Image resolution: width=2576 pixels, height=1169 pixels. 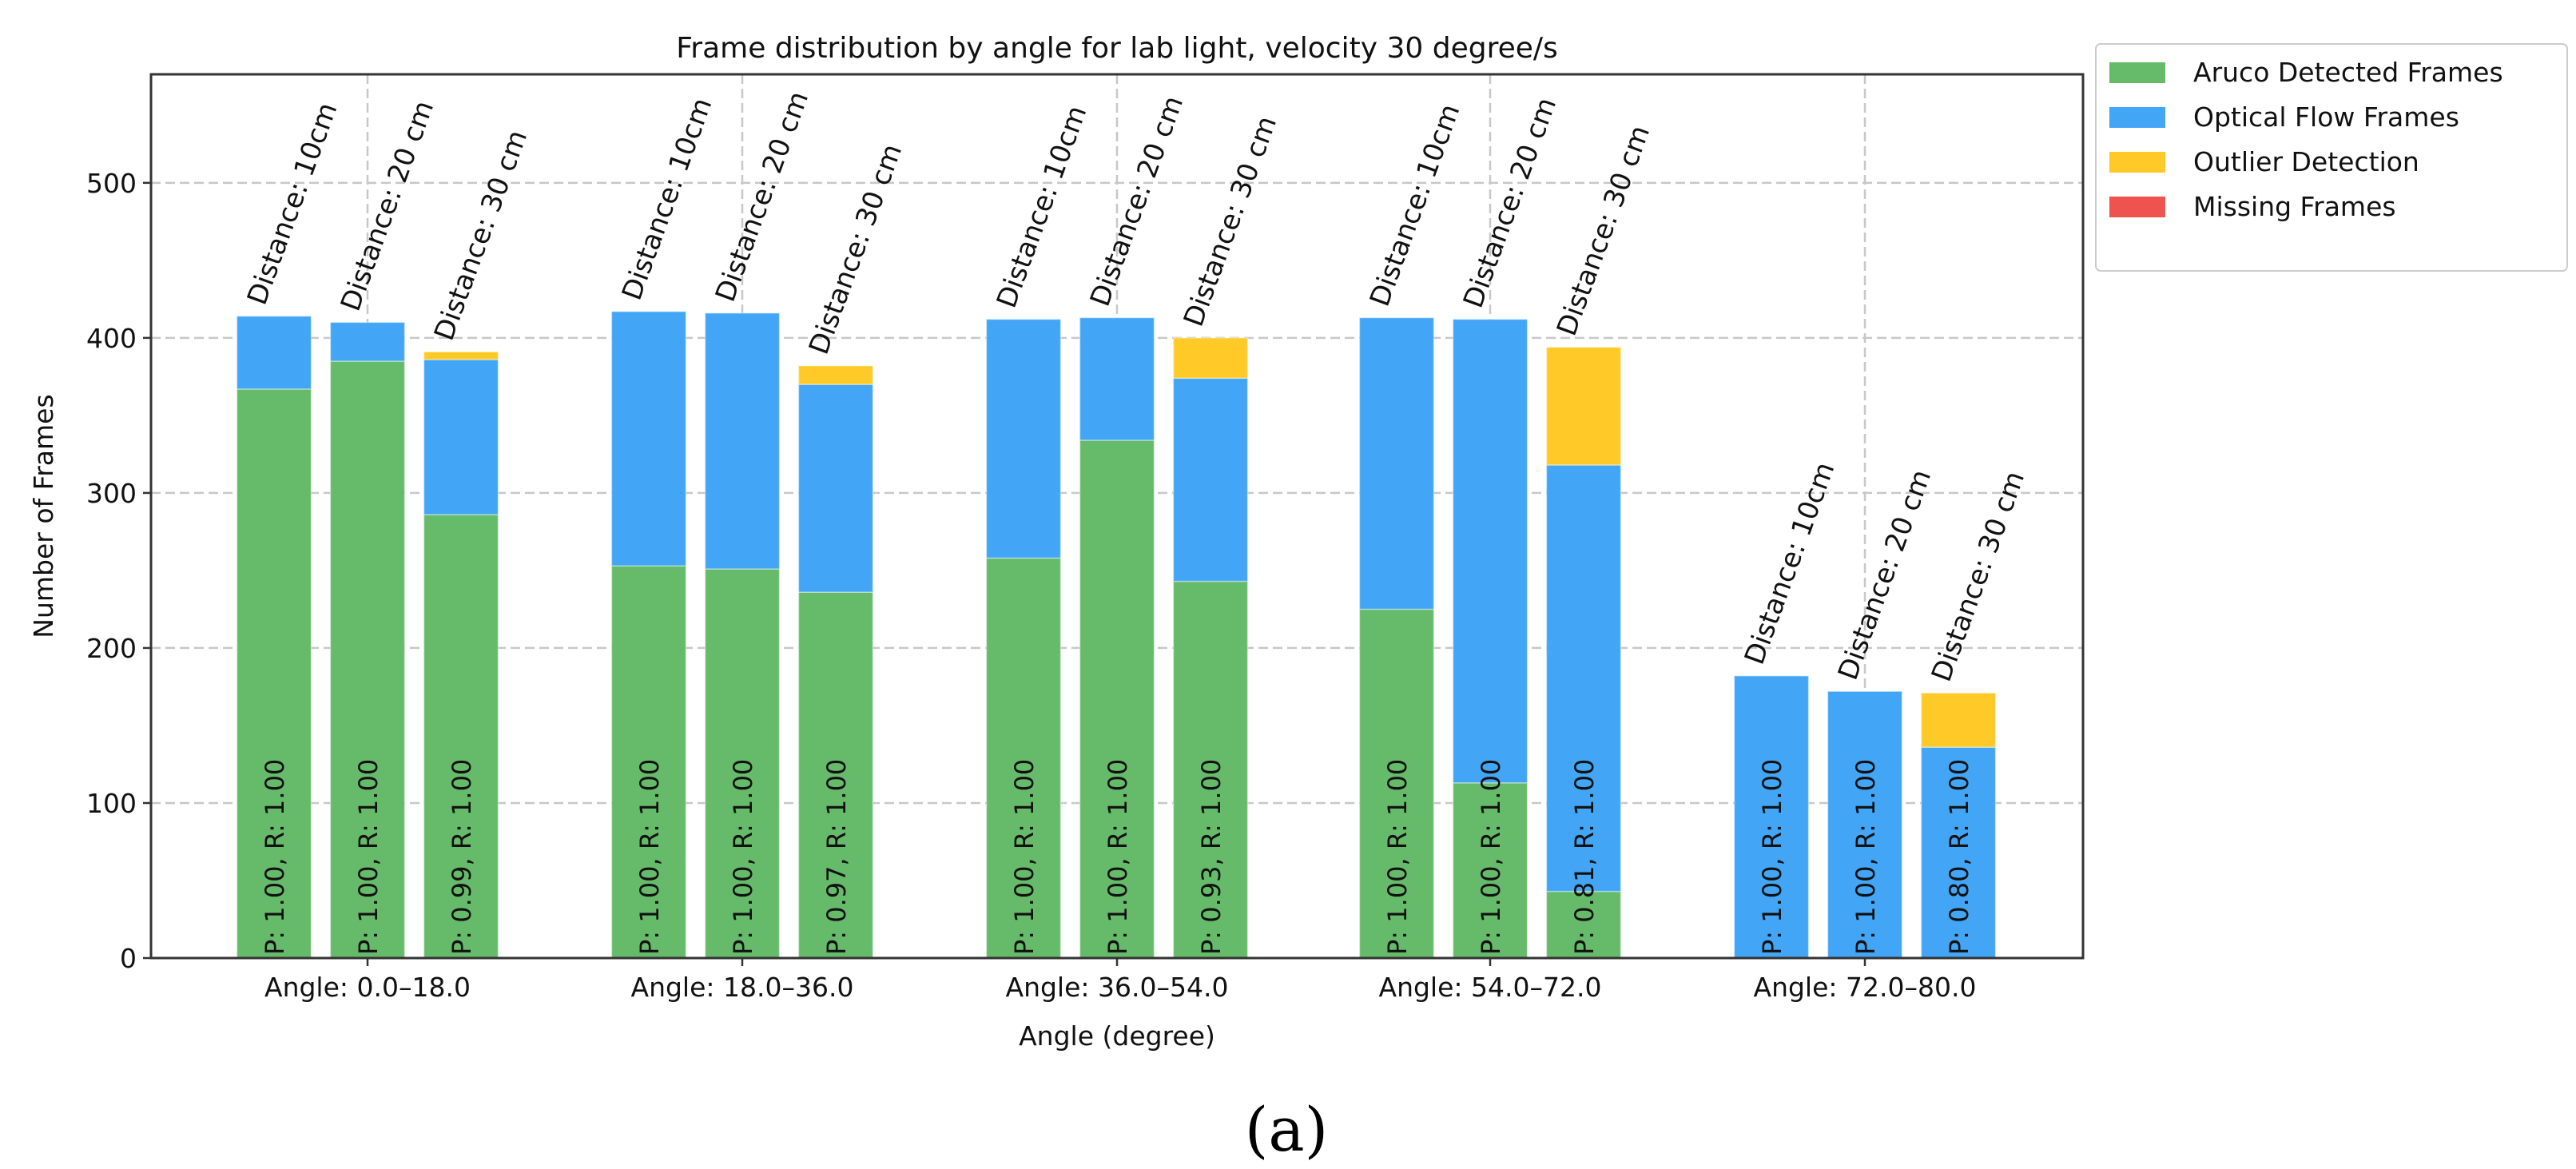 I want to click on x-tick-label: Angle: 0.0–18.0, so click(x=367, y=987).